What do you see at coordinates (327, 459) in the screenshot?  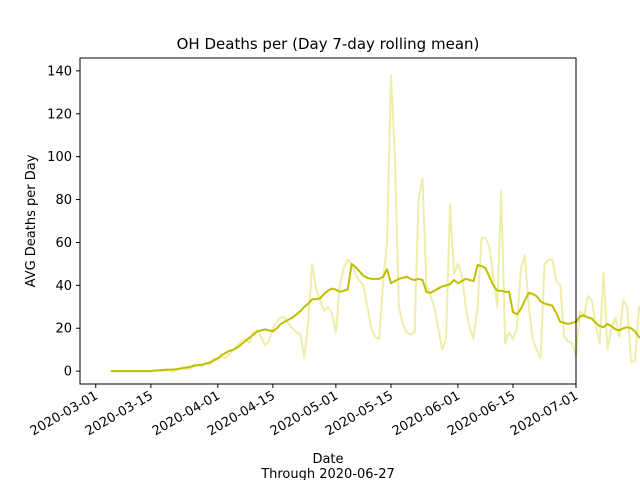 I see `x-axis-label: Date` at bounding box center [327, 459].